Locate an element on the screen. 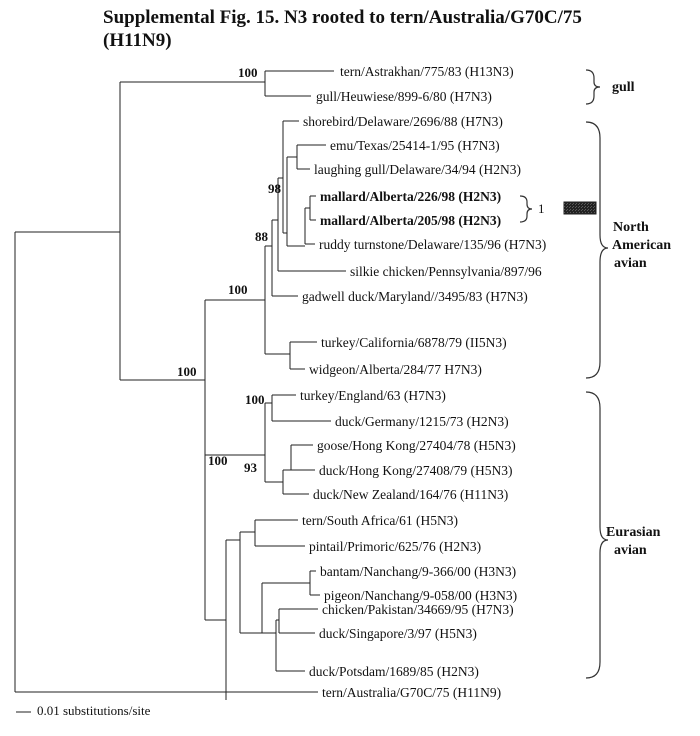 This screenshot has width=700, height=736. taxon-label: duck/Singapore/3/97 (H5N3) is located at coordinates (398, 633).